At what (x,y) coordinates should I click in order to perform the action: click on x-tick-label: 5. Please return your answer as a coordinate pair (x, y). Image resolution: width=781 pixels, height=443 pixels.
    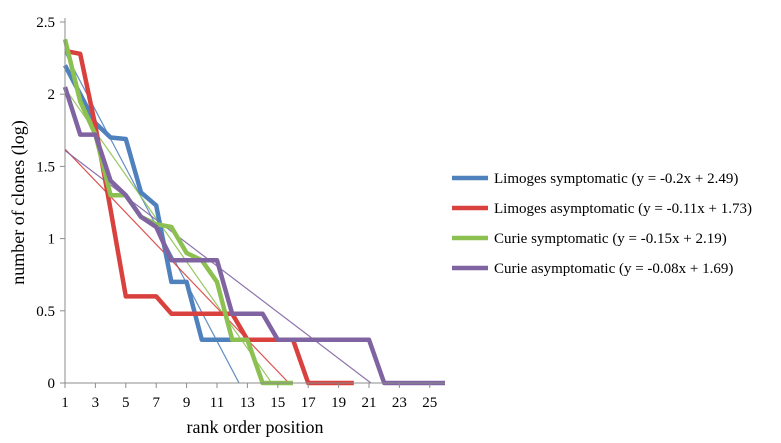
    Looking at the image, I should click on (126, 403).